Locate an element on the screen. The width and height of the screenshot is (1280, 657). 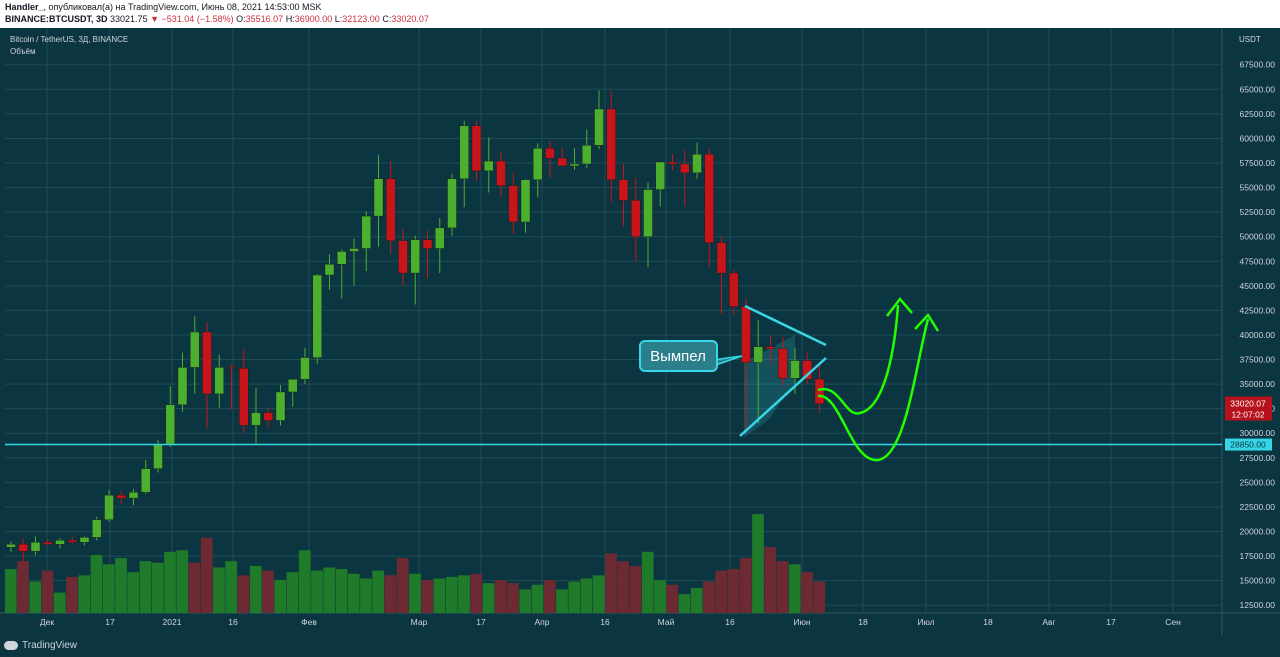
open-label: O: is located at coordinates (241, 19).